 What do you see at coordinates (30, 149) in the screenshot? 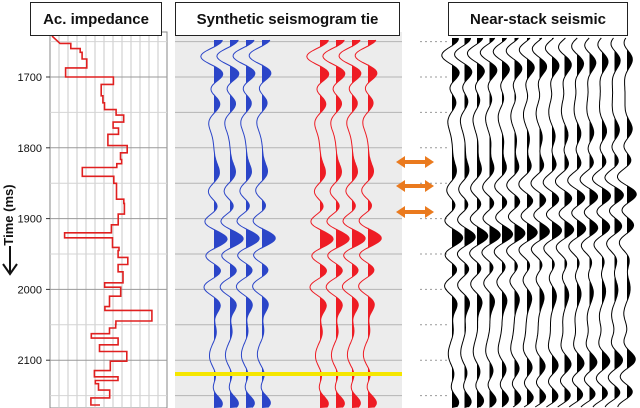
I see `time-tick-label: 1800` at bounding box center [30, 149].